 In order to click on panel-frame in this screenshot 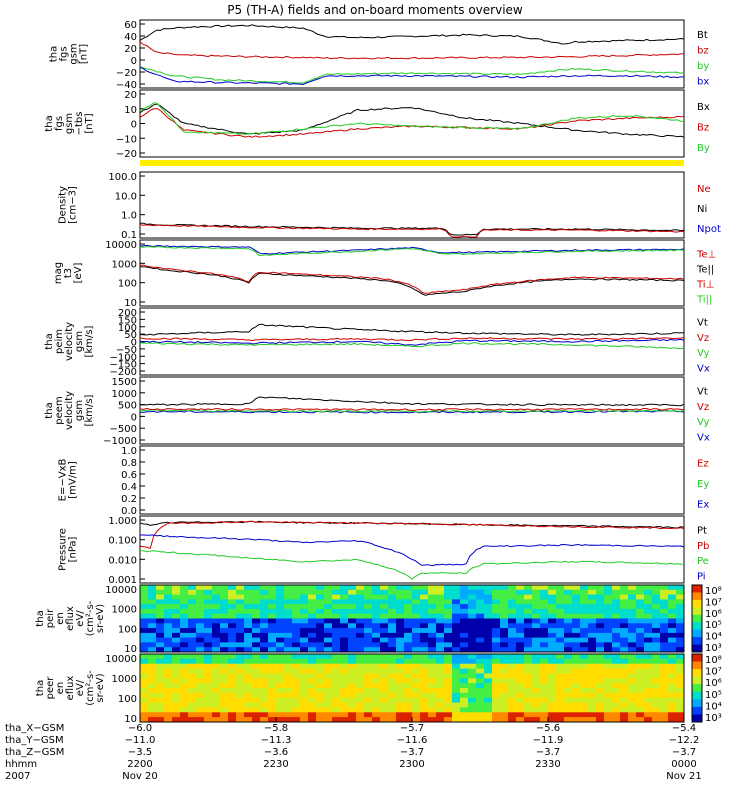, I will do `click(412, 273)`.